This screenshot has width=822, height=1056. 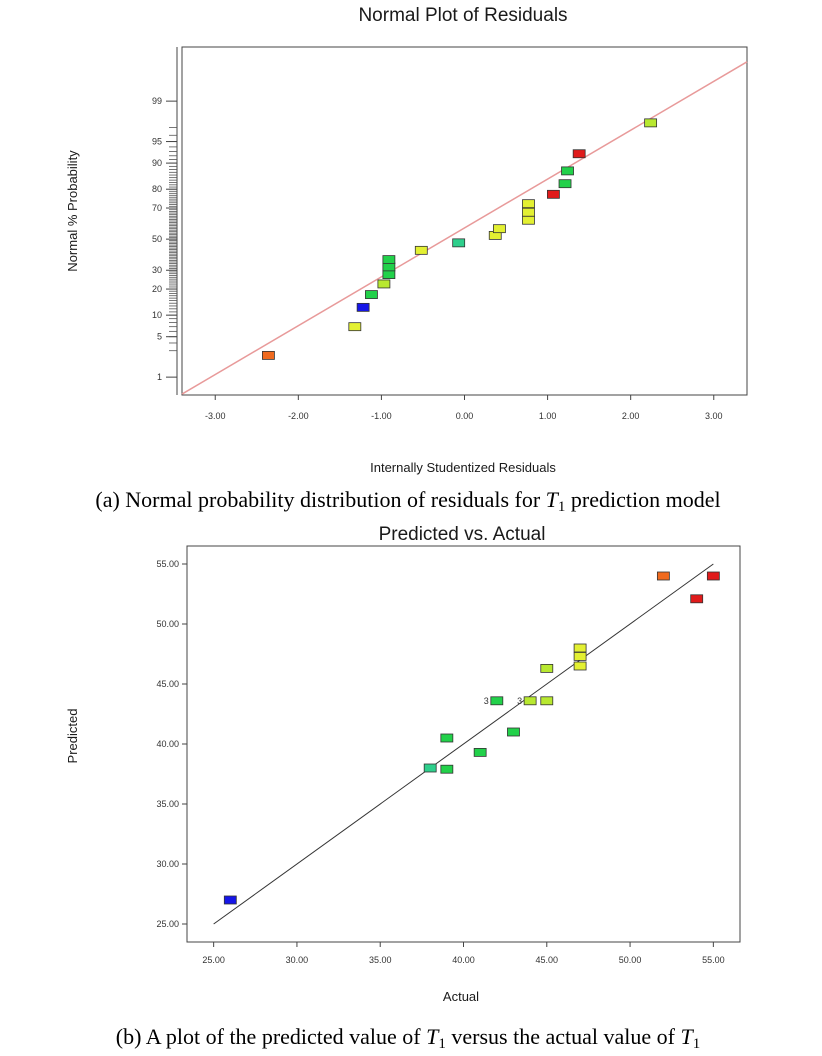 What do you see at coordinates (159, 337) in the screenshot?
I see `chart-a-y-tick-label: 5` at bounding box center [159, 337].